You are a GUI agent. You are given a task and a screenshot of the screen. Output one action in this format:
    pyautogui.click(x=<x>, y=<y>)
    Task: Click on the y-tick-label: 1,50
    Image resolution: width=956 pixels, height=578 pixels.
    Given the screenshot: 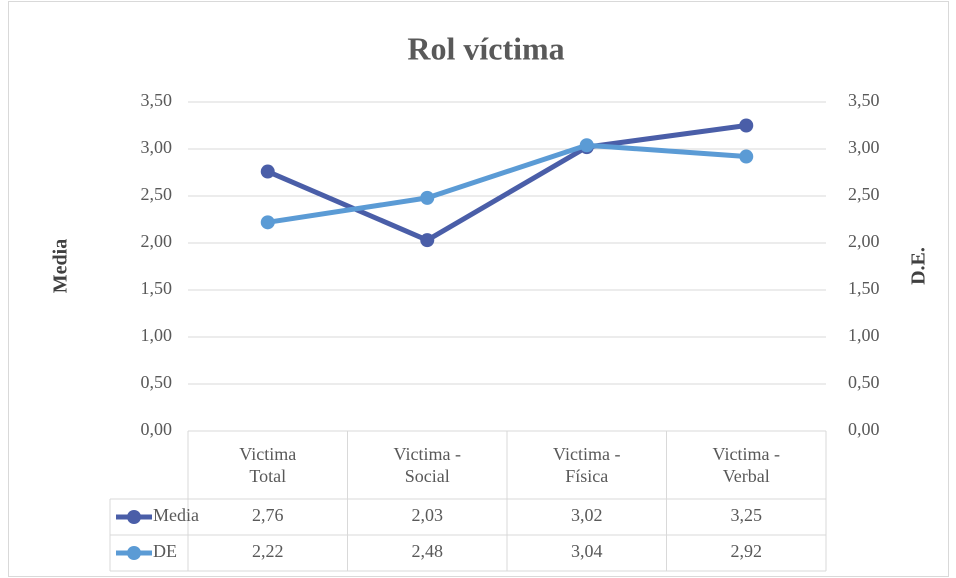 What is the action you would take?
    pyautogui.click(x=157, y=288)
    